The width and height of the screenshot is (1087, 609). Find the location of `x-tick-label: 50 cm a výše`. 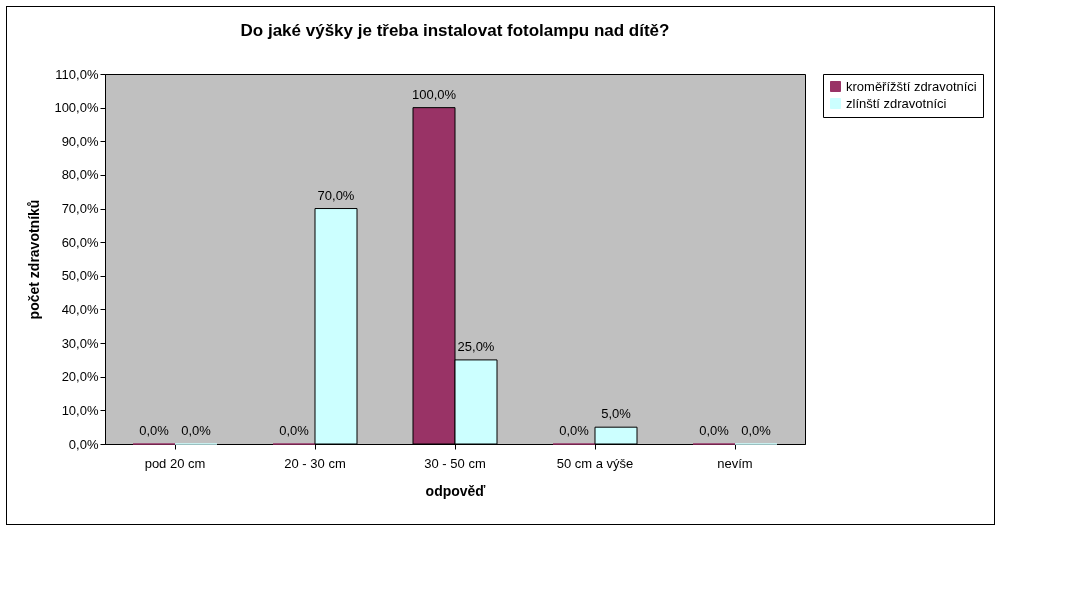

x-tick-label: 50 cm a výše is located at coordinates (595, 463).